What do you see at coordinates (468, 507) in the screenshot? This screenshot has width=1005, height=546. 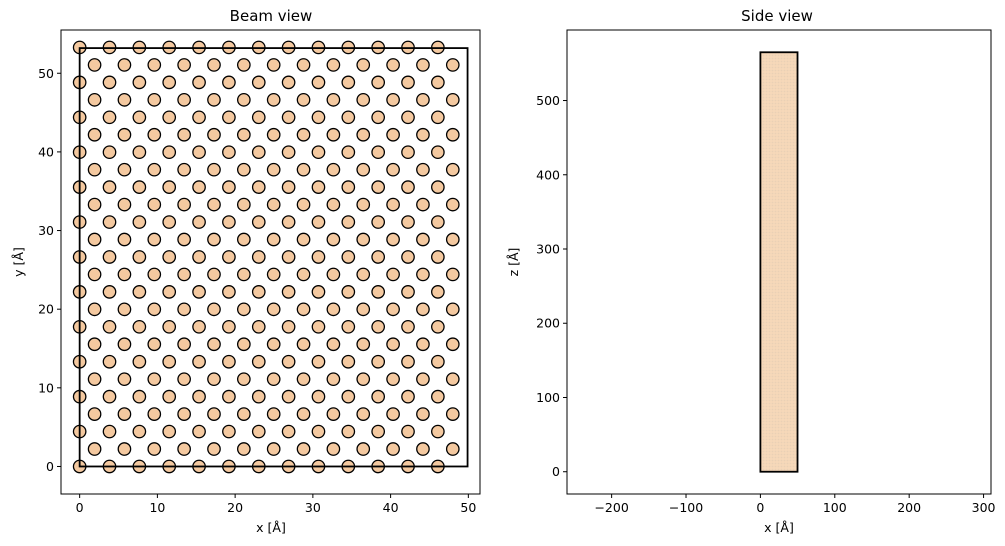 I see `beam-view-x-tick-label: 50` at bounding box center [468, 507].